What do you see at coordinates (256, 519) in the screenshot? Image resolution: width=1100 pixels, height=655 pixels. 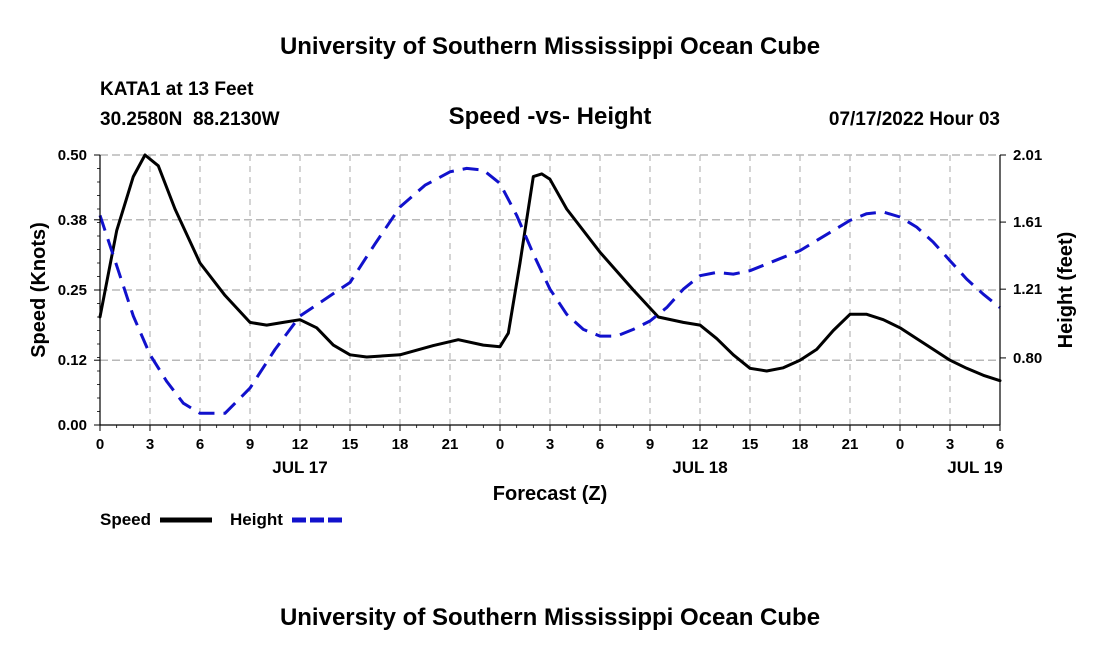 I see `legend-height-label: Height` at bounding box center [256, 519].